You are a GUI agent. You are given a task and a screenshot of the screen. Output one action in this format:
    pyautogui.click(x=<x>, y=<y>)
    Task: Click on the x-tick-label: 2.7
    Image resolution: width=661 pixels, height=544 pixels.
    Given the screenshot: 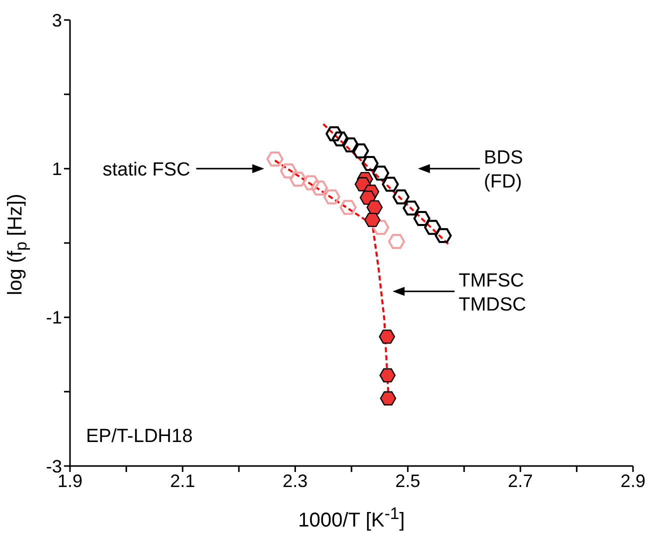 What is the action you would take?
    pyautogui.click(x=520, y=480)
    